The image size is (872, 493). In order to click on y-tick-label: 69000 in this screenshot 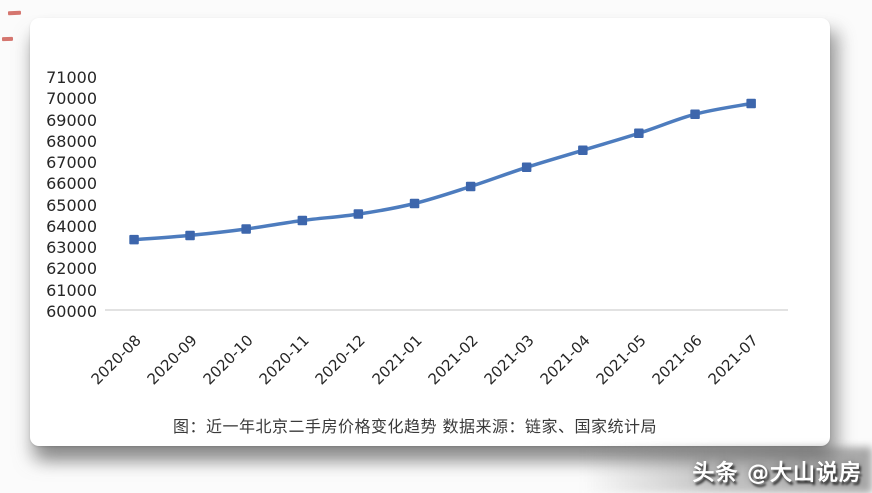, I will do `click(71, 120)`.